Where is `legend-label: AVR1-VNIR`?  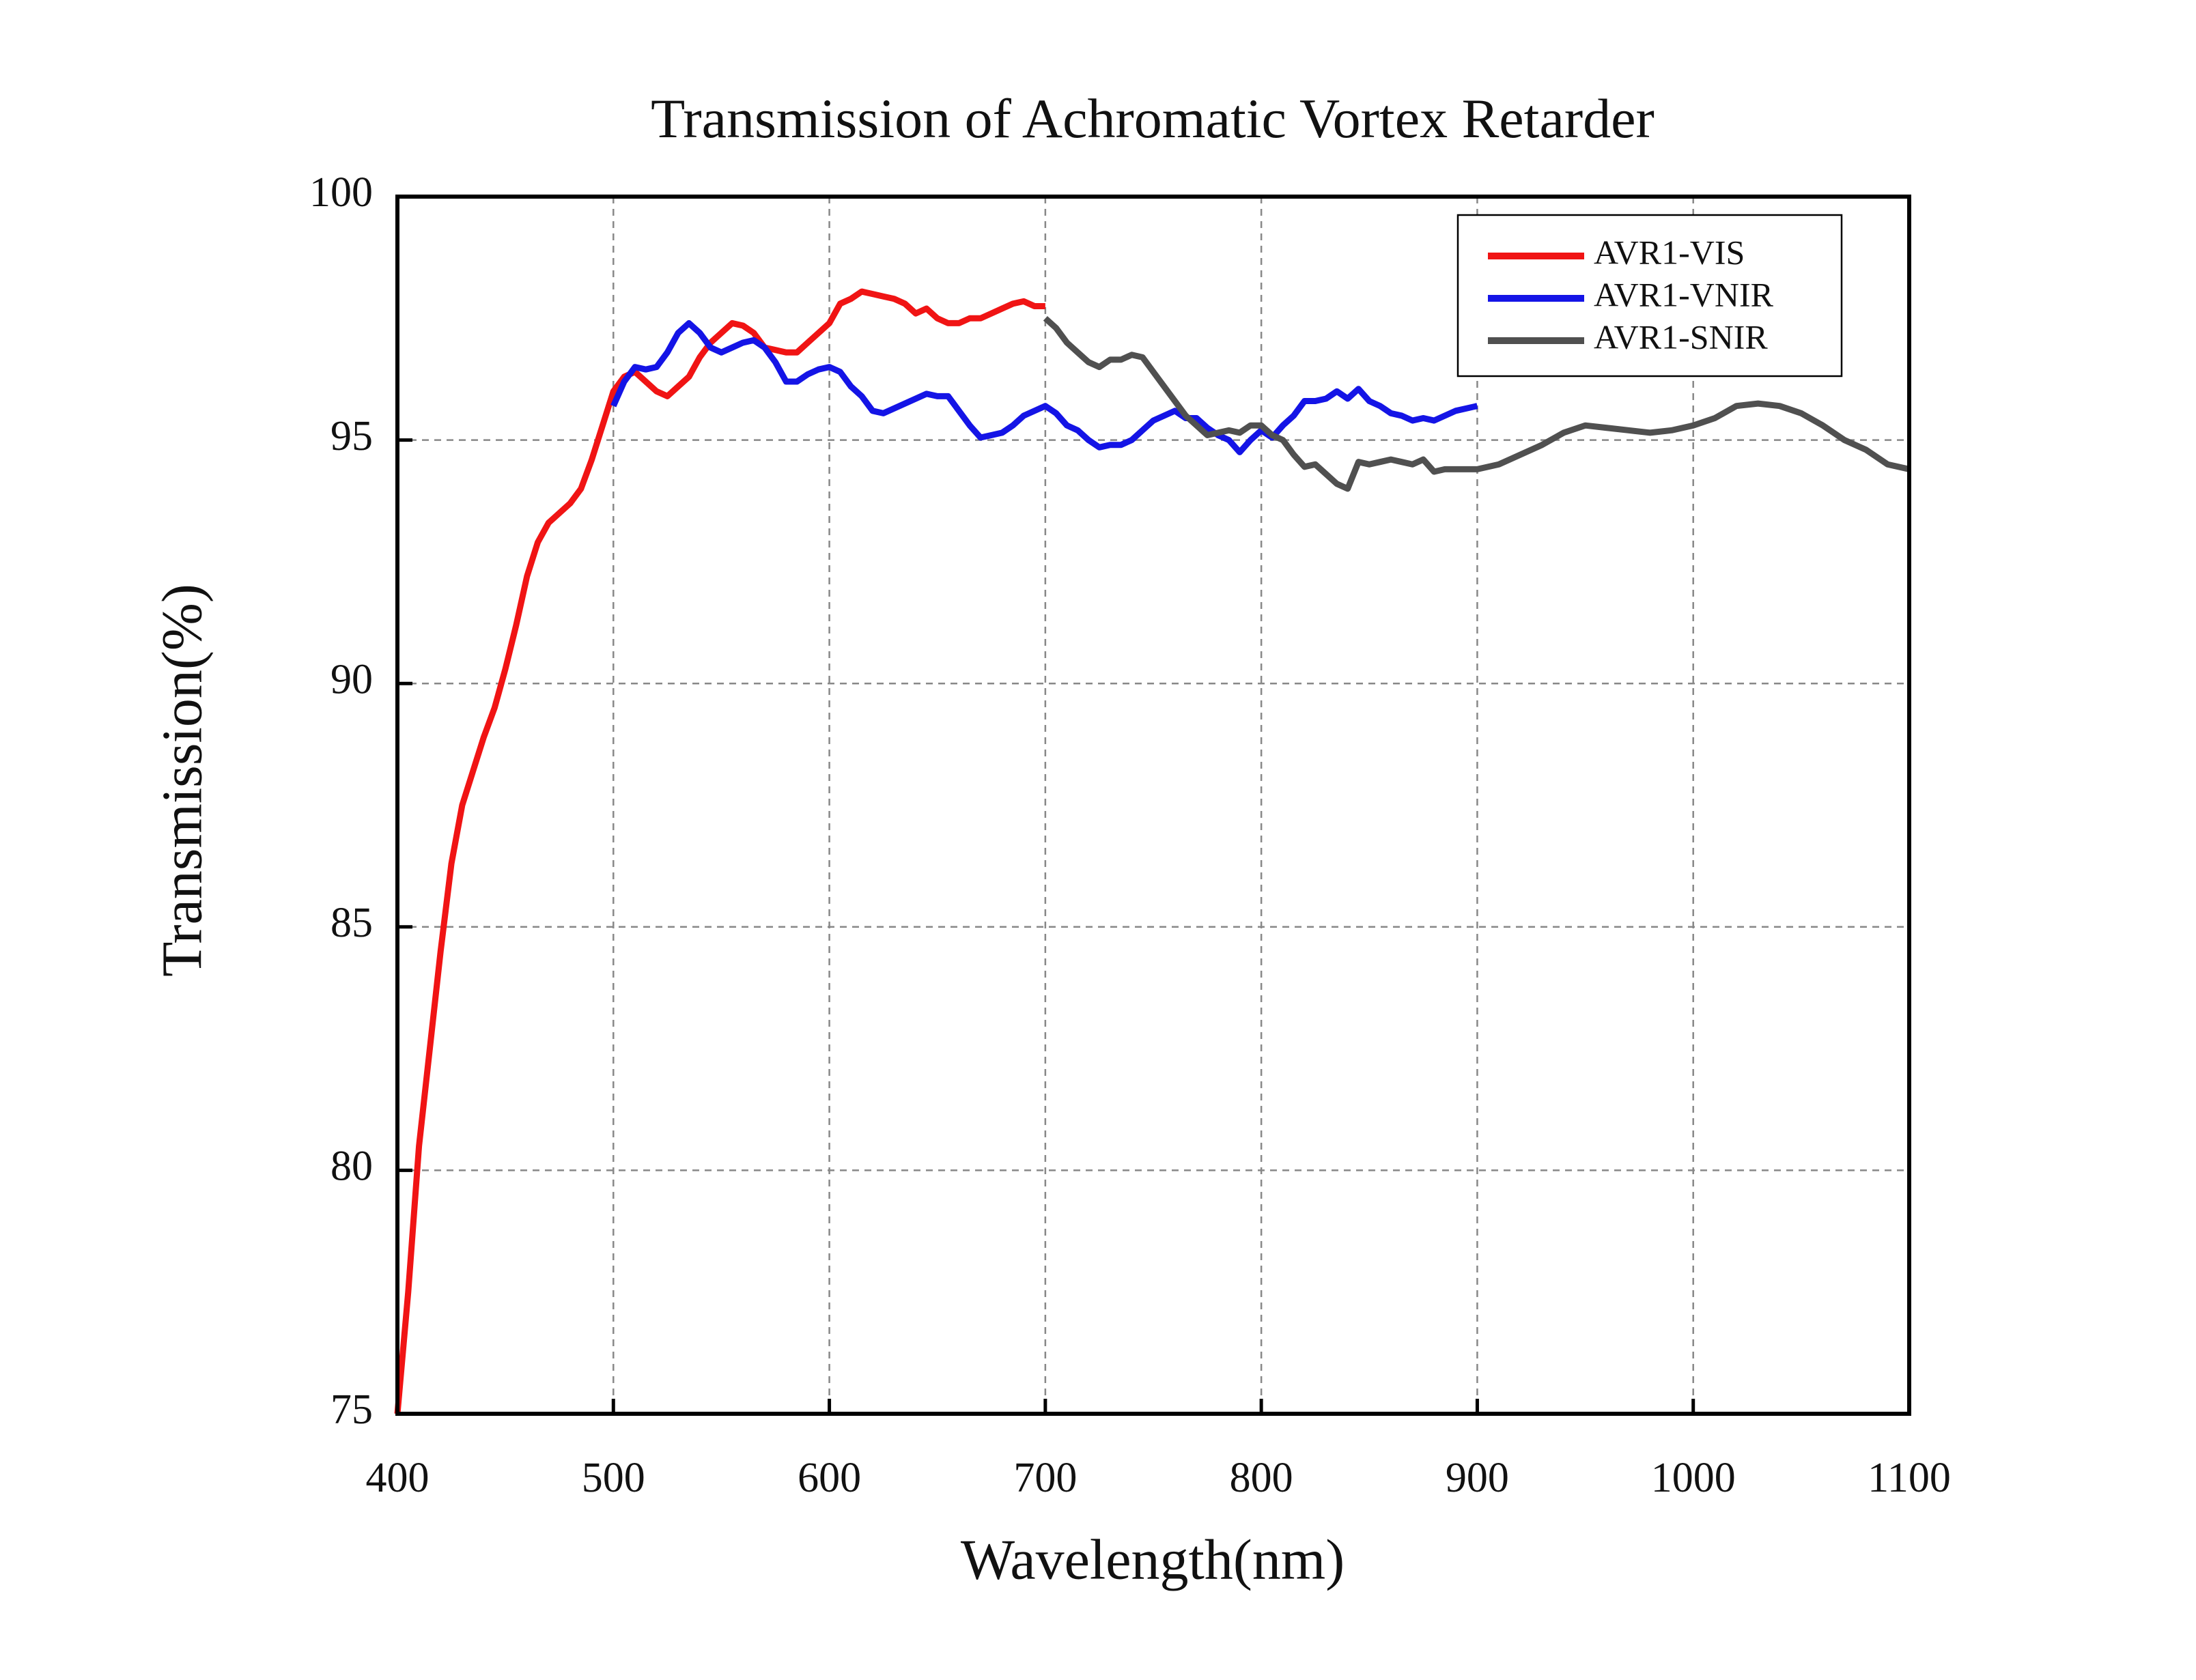
legend-label: AVR1-VNIR is located at coordinates (1684, 294).